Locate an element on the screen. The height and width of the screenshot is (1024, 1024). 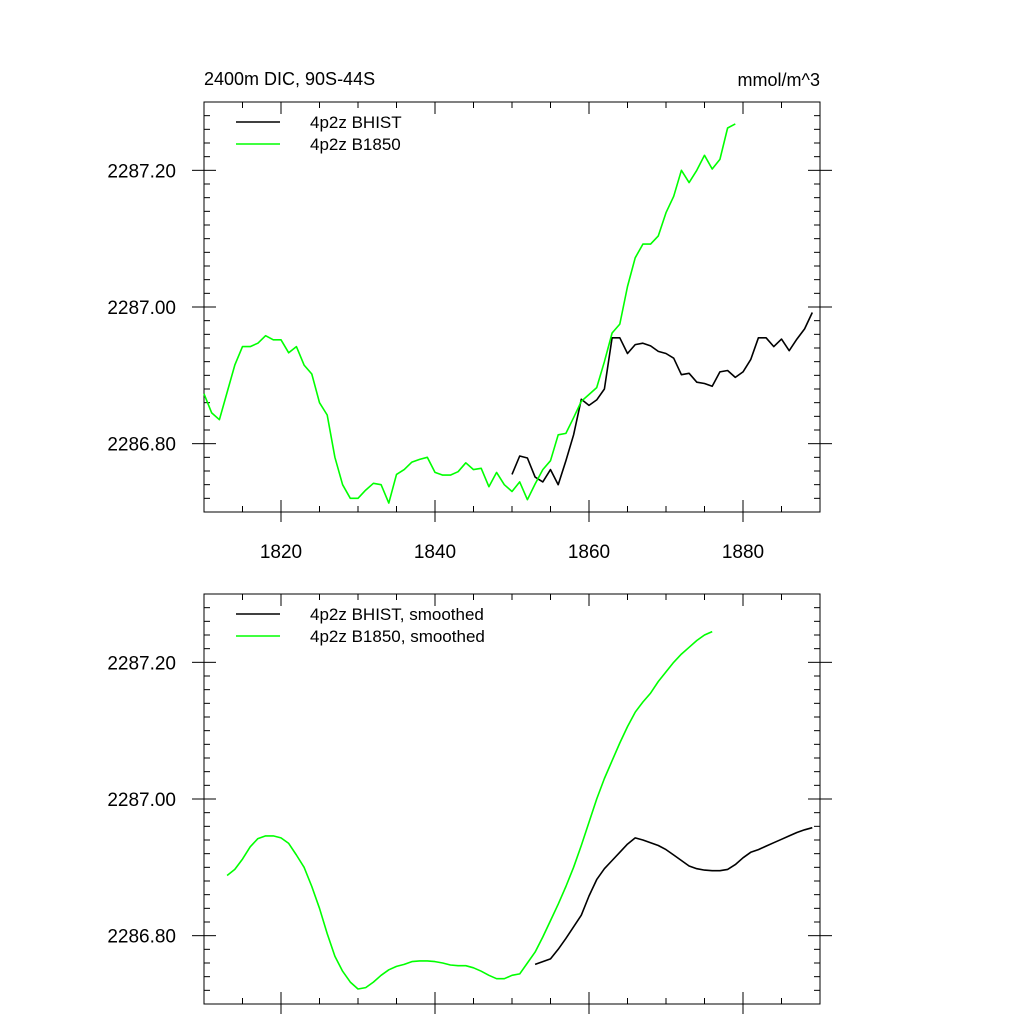
x-tick-label: 1860 is located at coordinates (589, 552).